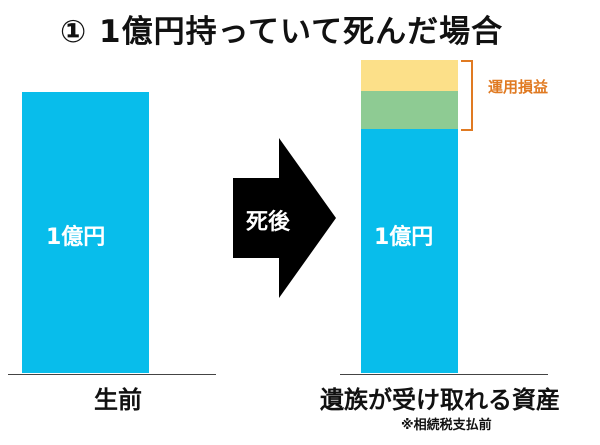  I want to click on before-death-bar, so click(85, 232).